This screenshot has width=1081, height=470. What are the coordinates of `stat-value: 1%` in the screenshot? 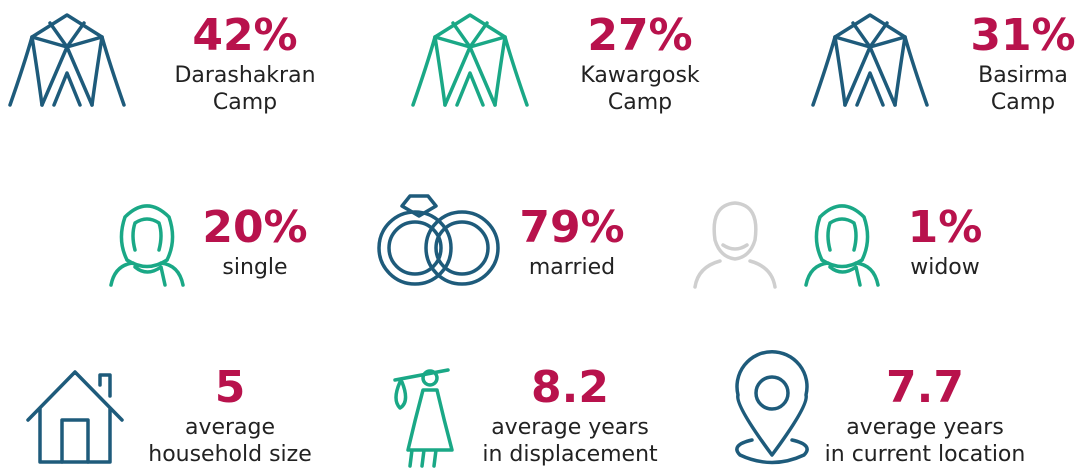 It's located at (945, 227).